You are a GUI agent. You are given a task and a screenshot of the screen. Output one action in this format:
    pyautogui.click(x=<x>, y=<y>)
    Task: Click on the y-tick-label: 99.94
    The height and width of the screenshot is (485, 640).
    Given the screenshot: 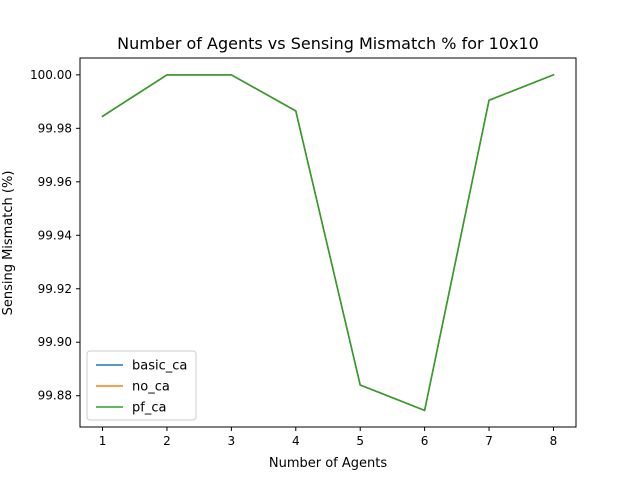 What is the action you would take?
    pyautogui.click(x=55, y=235)
    